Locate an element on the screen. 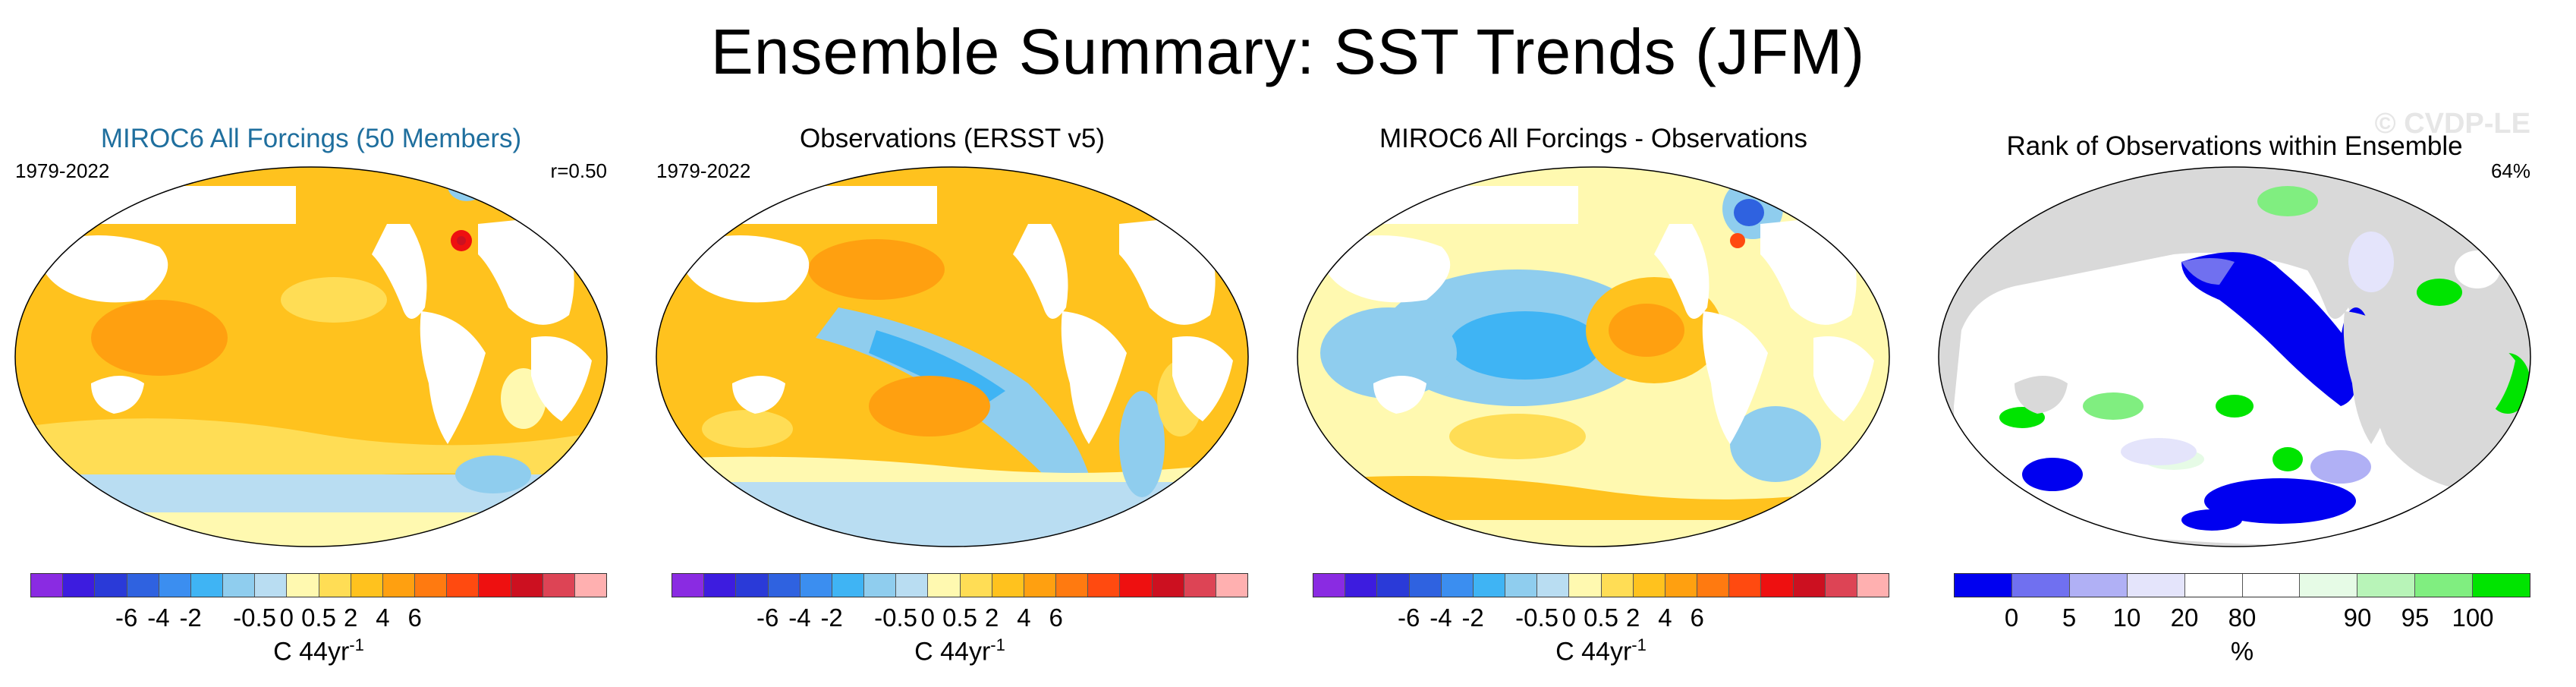 This screenshot has height=687, width=2576. page-title: Ensemble Summary: SST Trends (JFM) is located at coordinates (1288, 51).